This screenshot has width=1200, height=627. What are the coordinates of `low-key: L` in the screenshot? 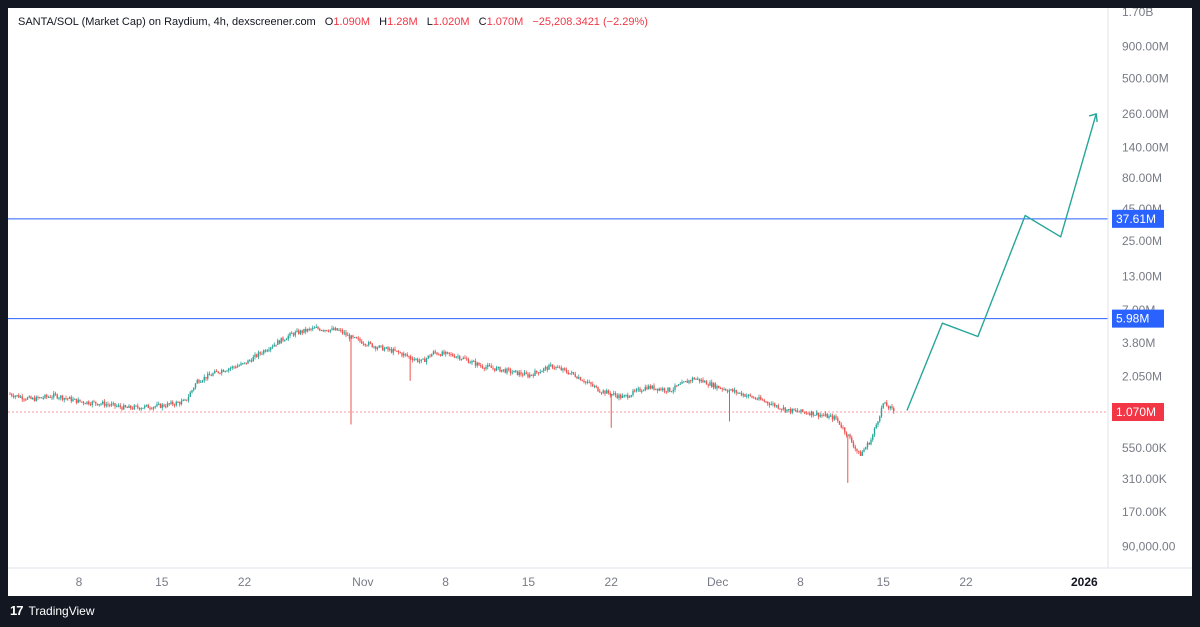 It's located at (429, 22).